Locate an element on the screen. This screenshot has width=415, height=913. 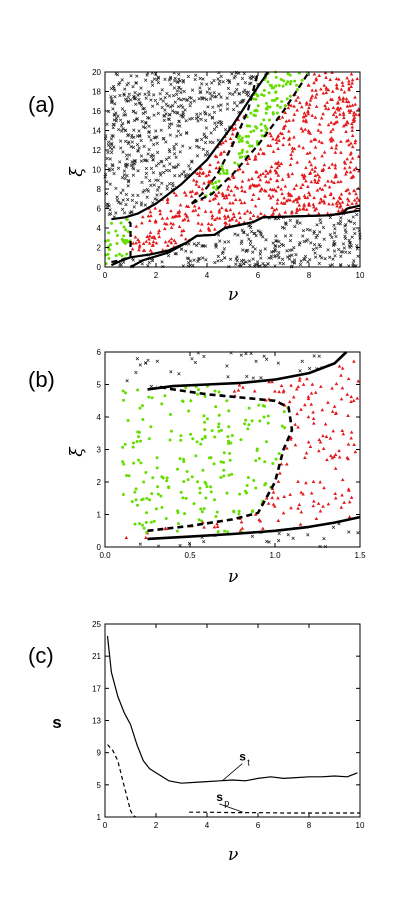
y-tick-label: 8 is located at coordinates (99, 189).